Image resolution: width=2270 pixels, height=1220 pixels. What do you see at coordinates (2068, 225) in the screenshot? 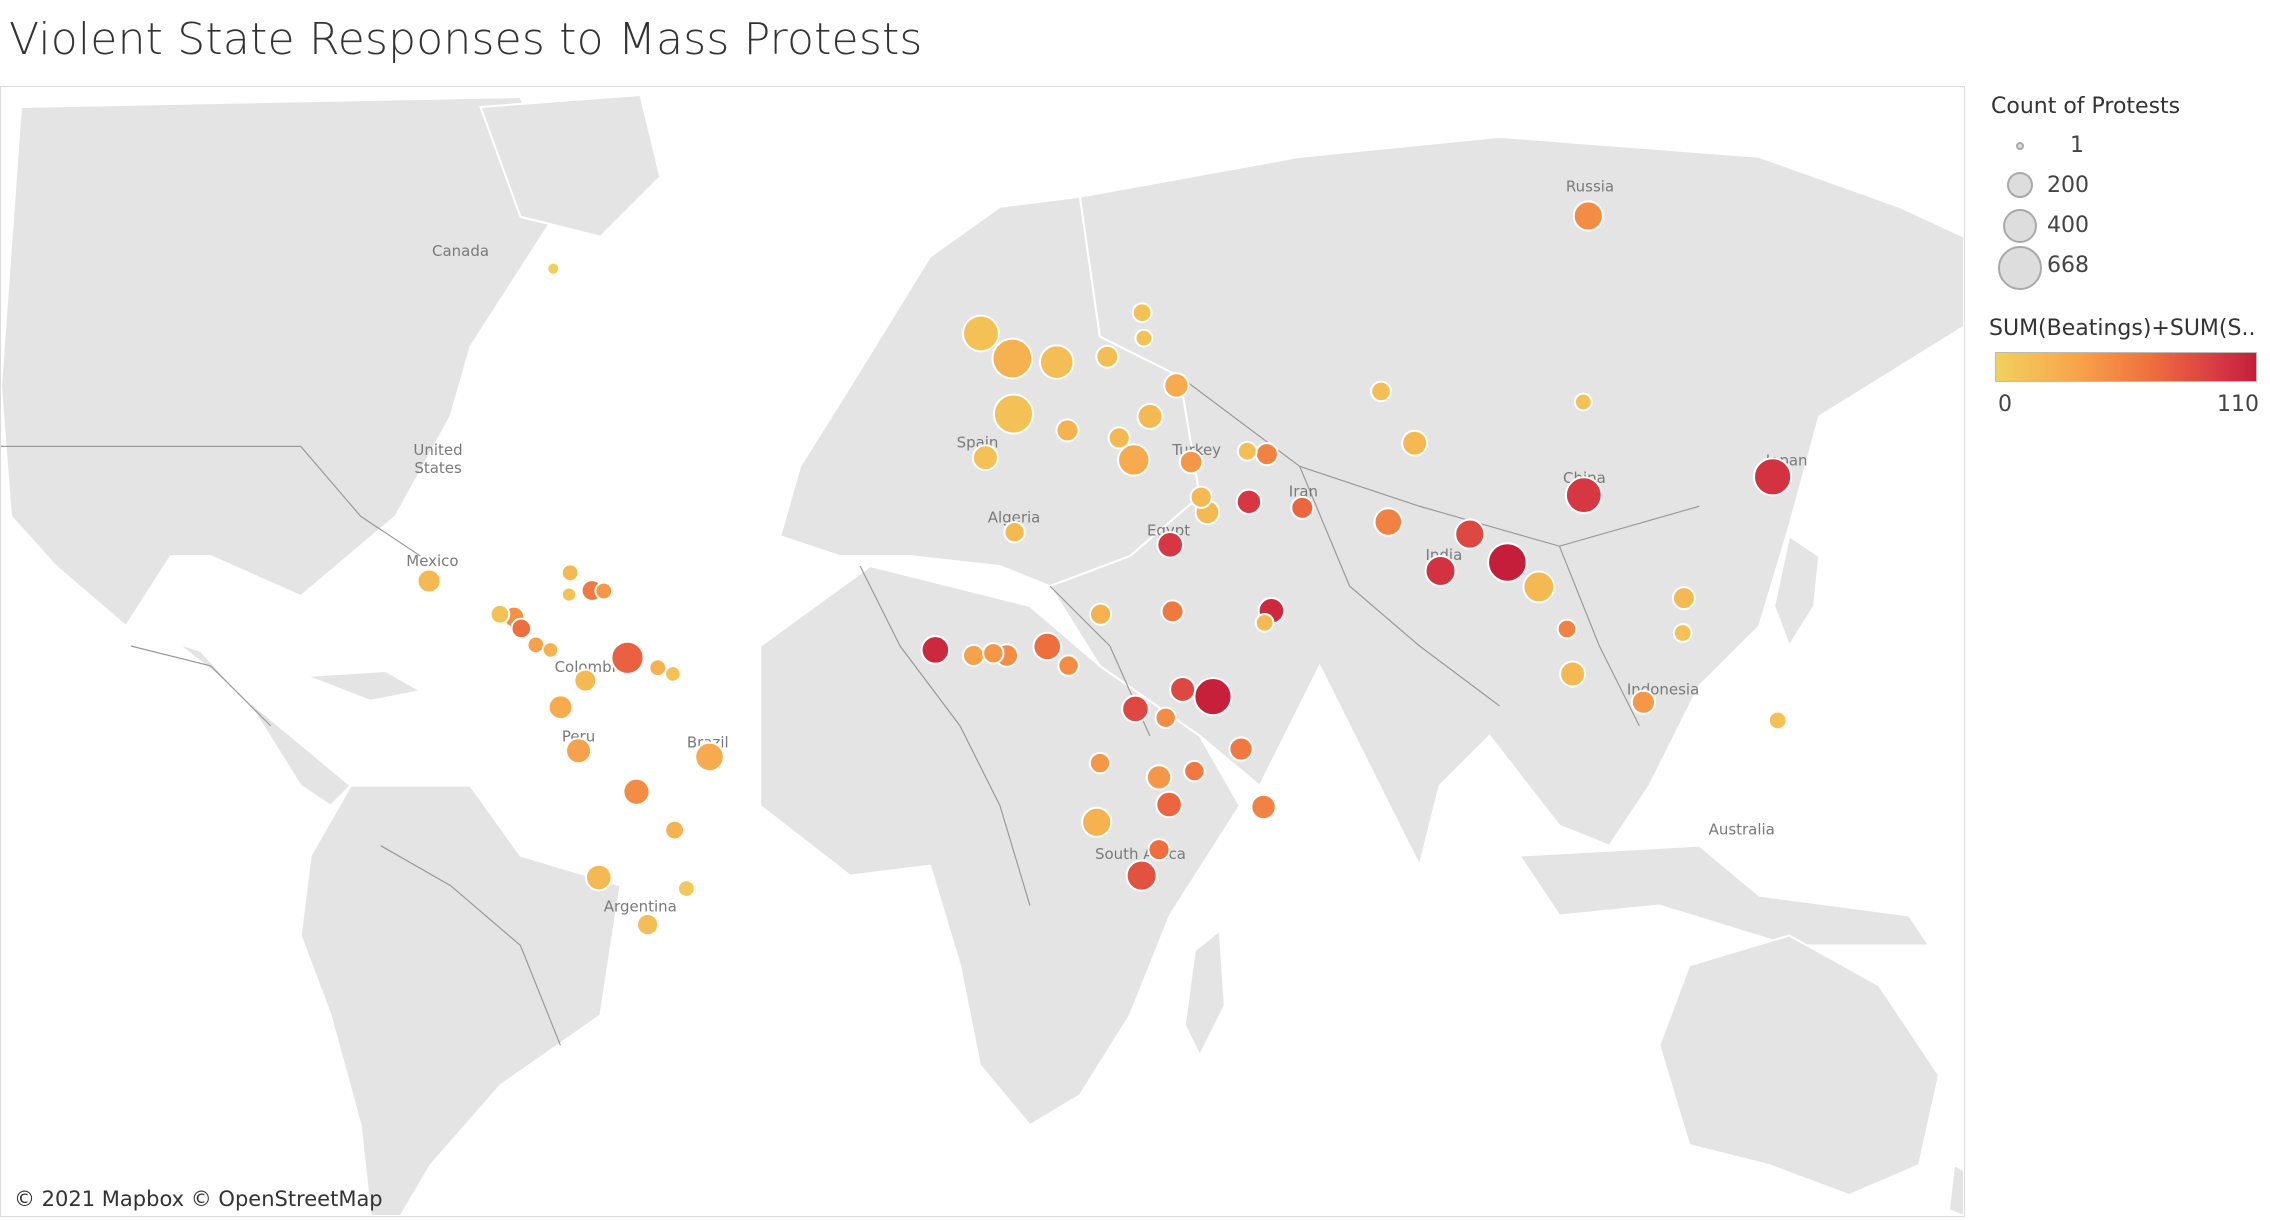
I see `size-legend-label: 400` at bounding box center [2068, 225].